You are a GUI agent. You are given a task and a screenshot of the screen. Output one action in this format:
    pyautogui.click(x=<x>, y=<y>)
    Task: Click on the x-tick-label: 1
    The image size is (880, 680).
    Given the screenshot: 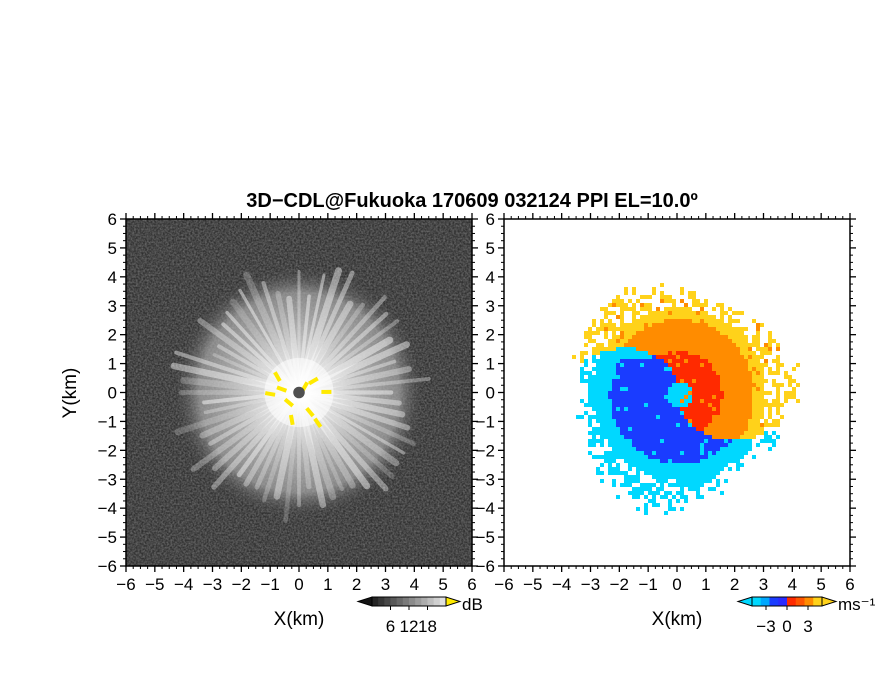 What is the action you would take?
    pyautogui.click(x=705, y=584)
    